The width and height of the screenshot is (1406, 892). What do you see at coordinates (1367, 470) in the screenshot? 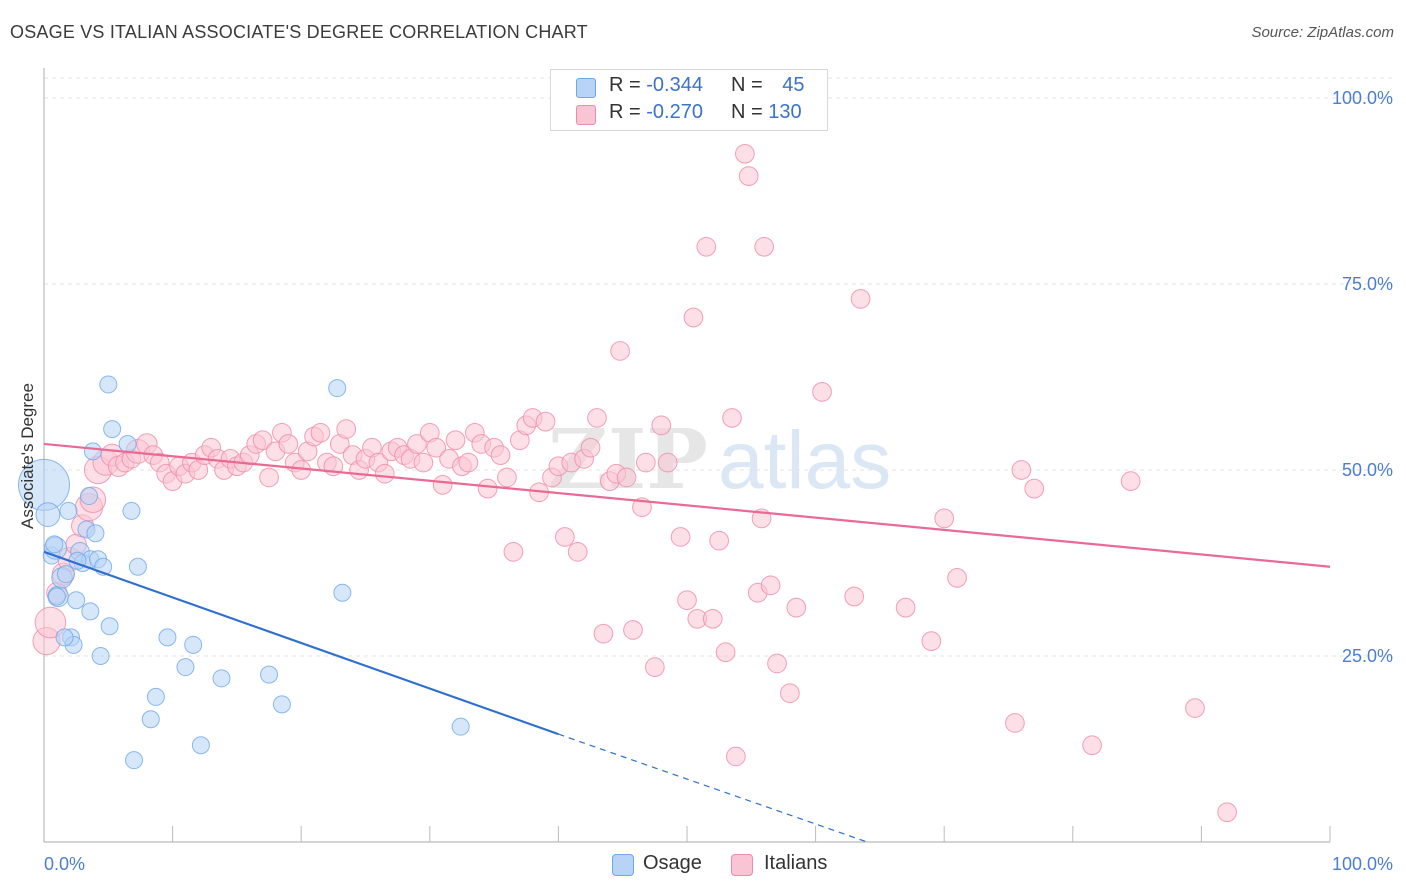
I see `y-tick-label: 50.0%` at bounding box center [1367, 470].